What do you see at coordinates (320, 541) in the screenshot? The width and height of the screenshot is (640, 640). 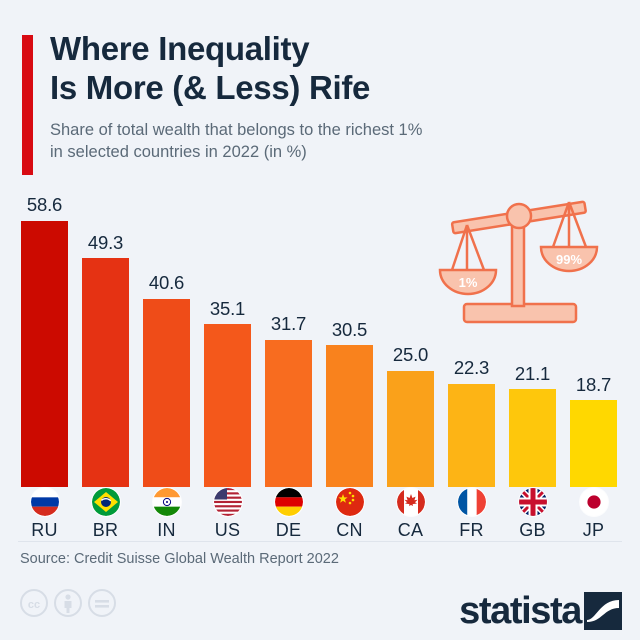 I see `footer-divider` at bounding box center [320, 541].